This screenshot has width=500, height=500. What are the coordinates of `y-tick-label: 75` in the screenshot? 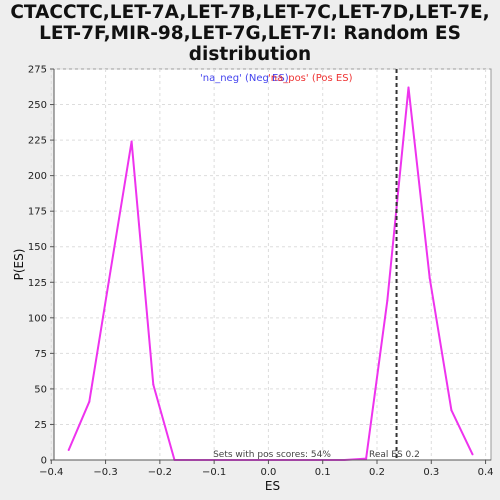 It's located at (40, 354).